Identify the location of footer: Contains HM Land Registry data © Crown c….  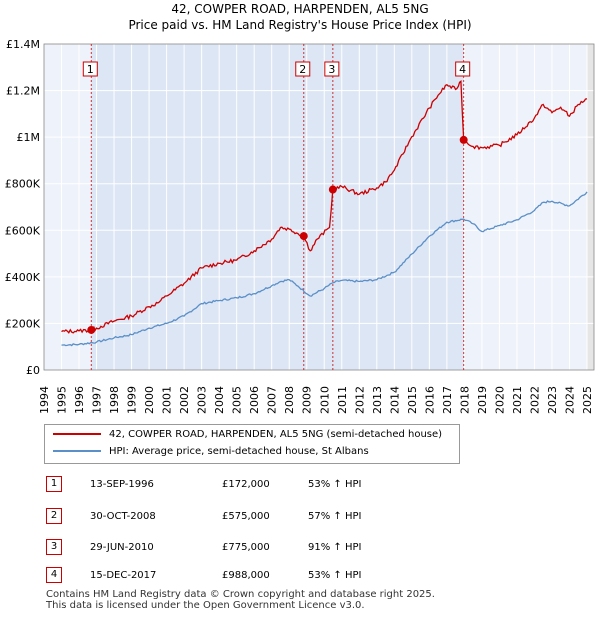
(240, 600).